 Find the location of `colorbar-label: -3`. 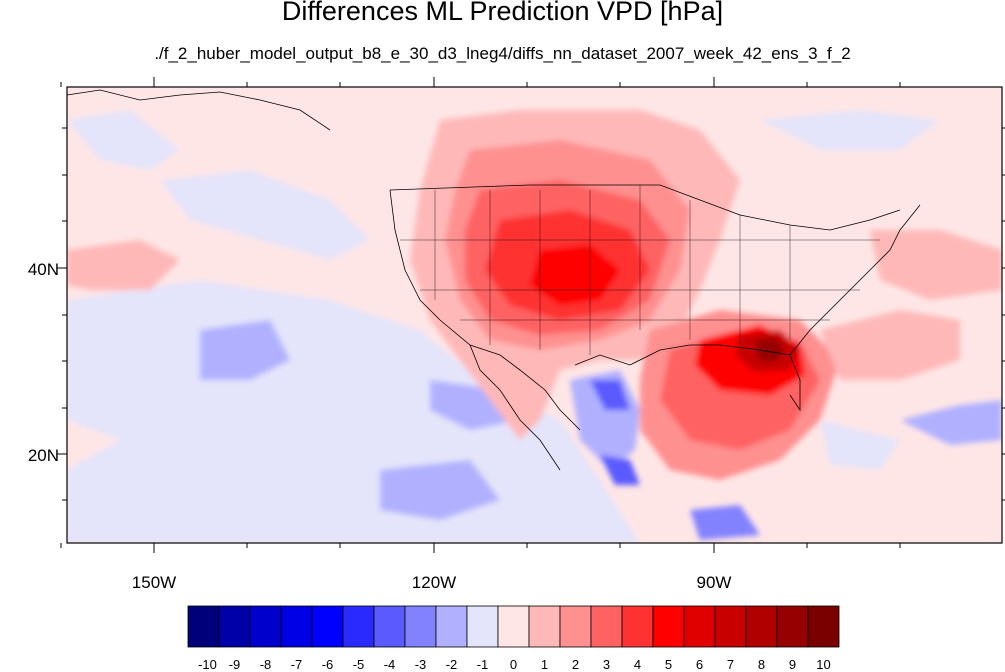

colorbar-label: -3 is located at coordinates (421, 664).